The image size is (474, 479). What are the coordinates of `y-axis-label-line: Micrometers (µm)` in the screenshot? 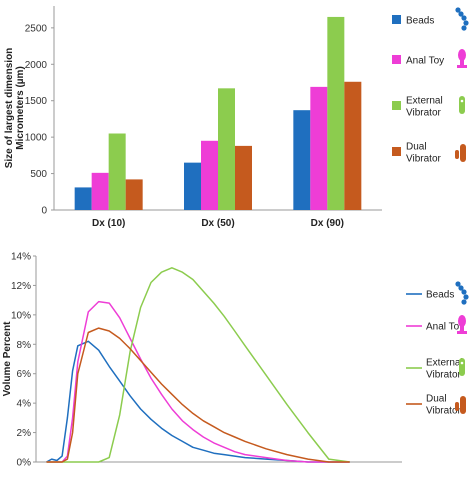 It's located at (20, 108).